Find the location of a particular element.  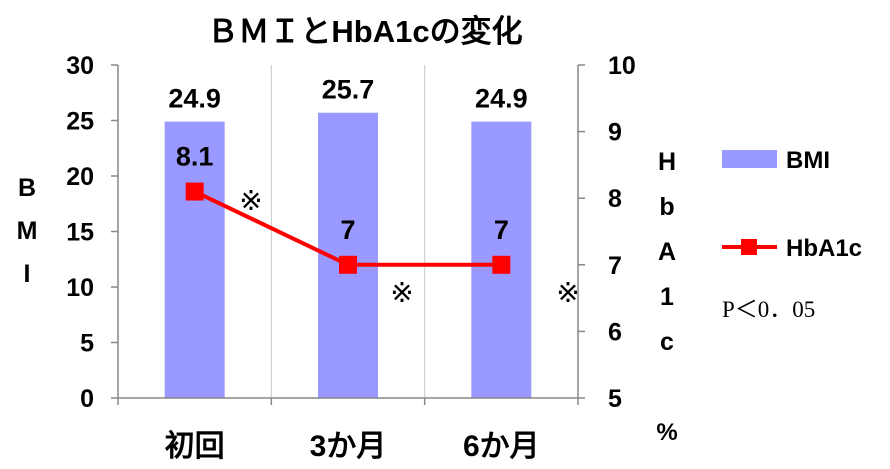

x-tick-label: 6か月 is located at coordinates (501, 446).